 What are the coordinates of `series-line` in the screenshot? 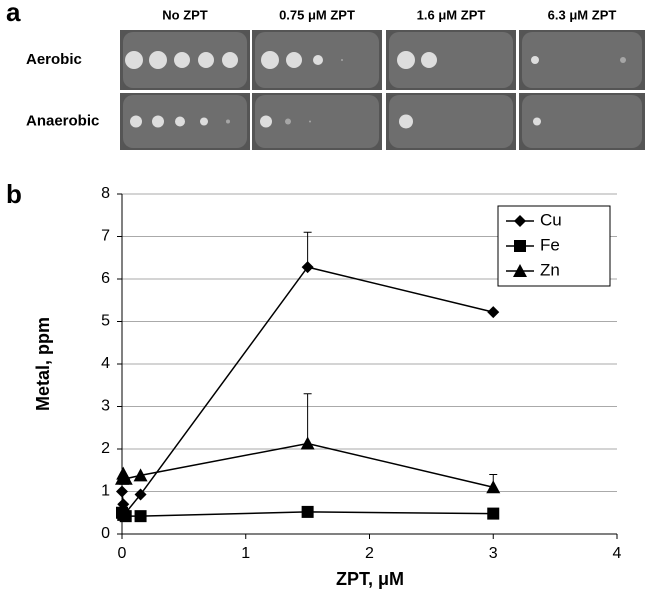 It's located at (307, 465).